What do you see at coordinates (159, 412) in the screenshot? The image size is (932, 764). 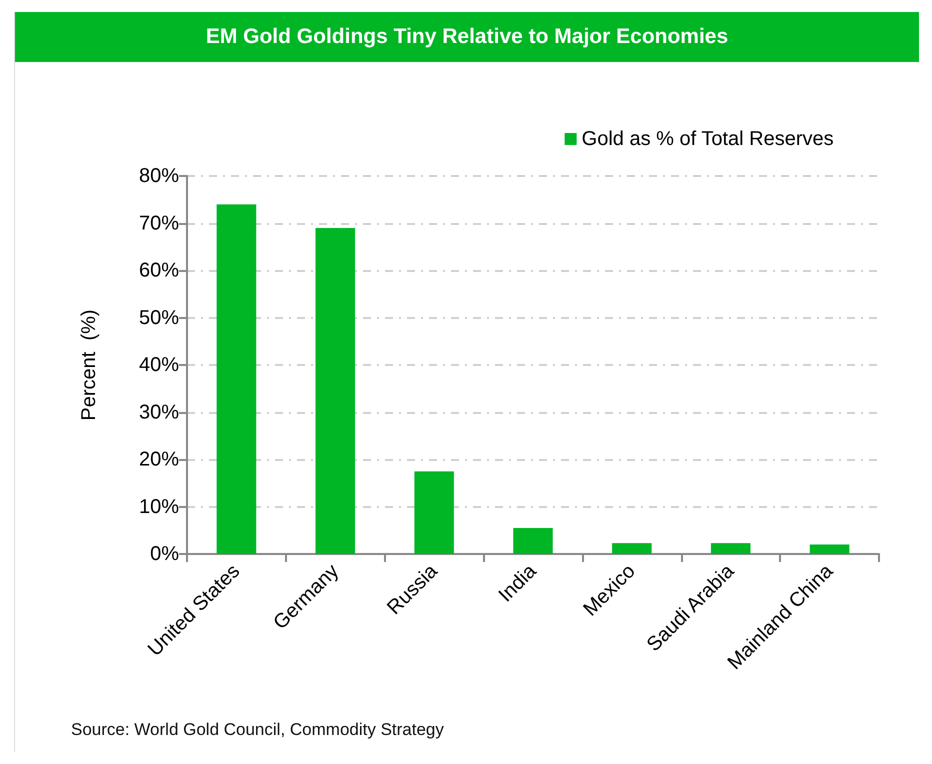 I see `y-tick-label: 30%` at bounding box center [159, 412].